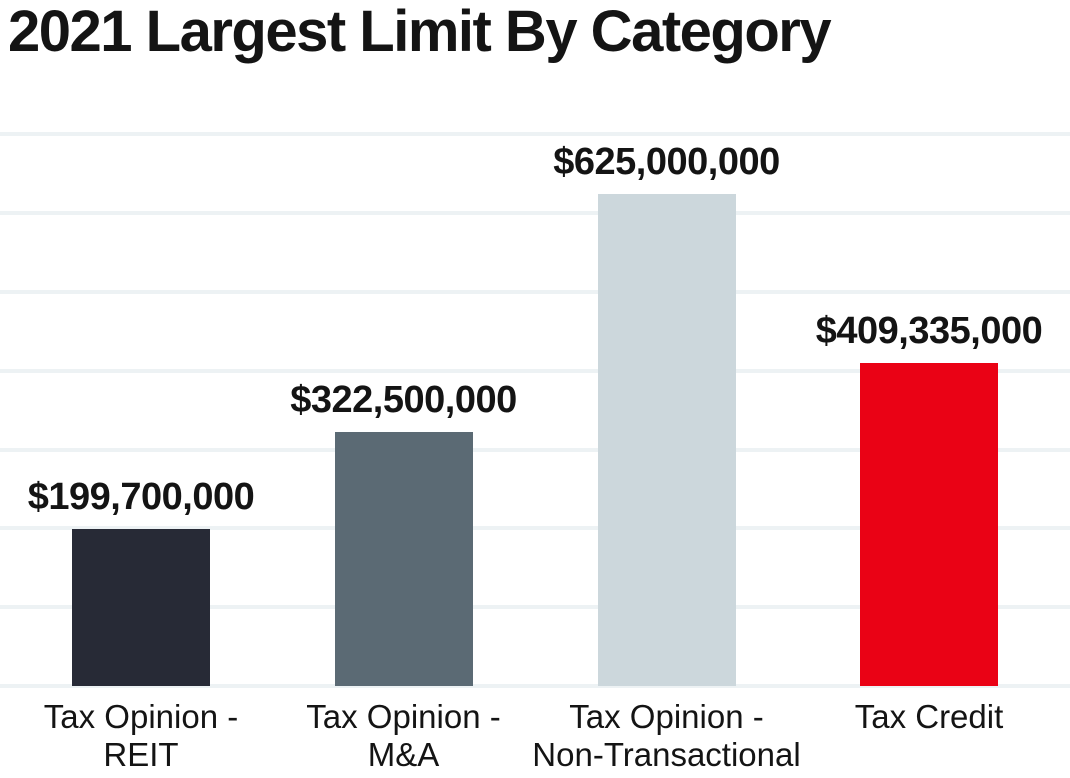  Describe the element at coordinates (420, 32) in the screenshot. I see `chart-title: 2021 Largest Limit By Category` at that location.